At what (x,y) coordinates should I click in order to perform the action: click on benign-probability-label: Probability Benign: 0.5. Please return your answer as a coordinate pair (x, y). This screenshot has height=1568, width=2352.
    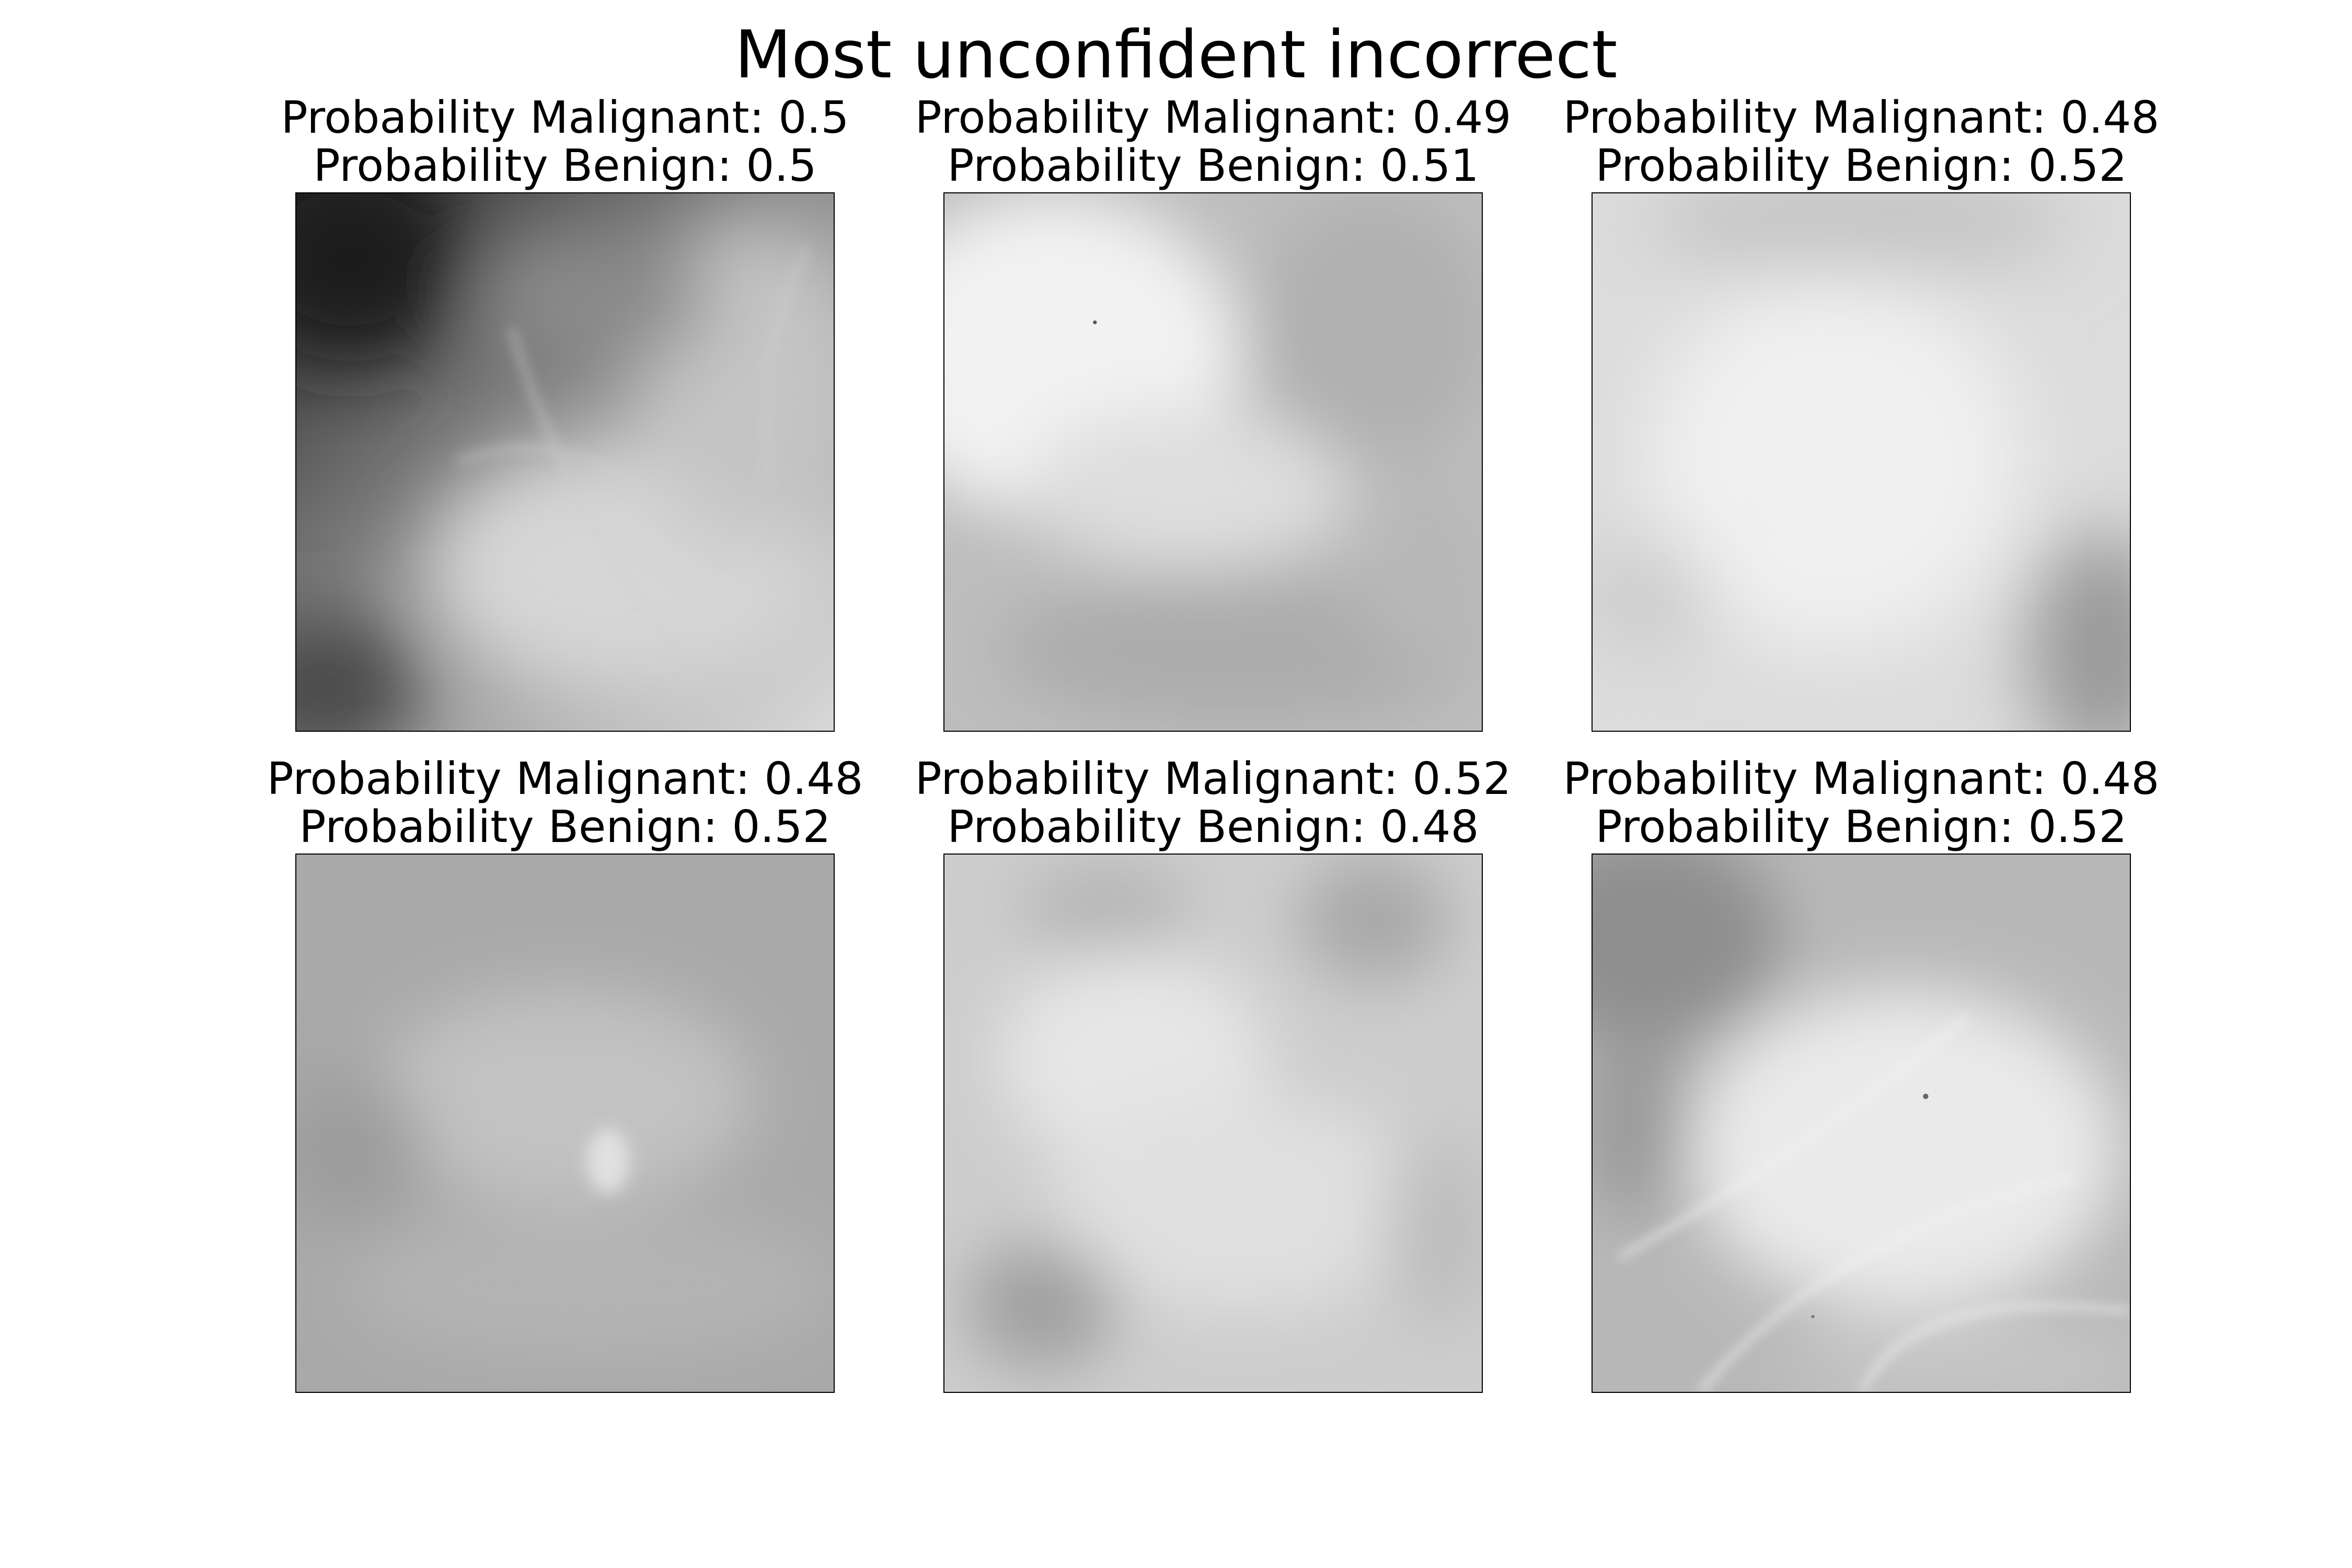
    Looking at the image, I should click on (565, 166).